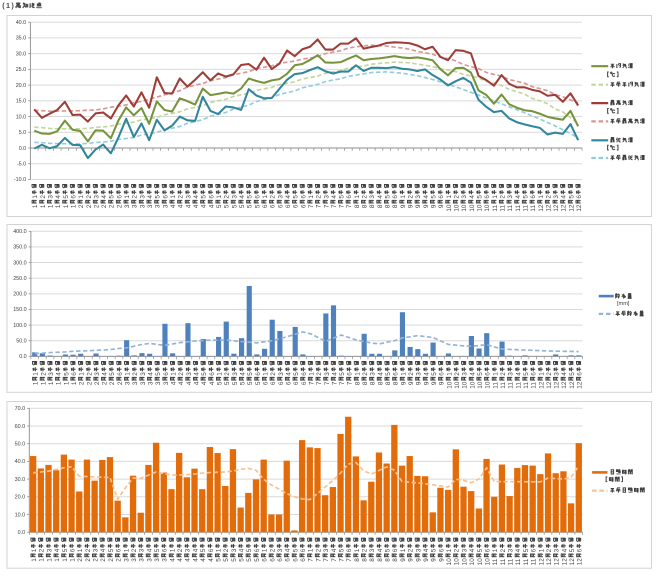 Image resolution: width=660 pixels, height=583 pixels. I want to click on svg-text: (1), so click(8, 5).